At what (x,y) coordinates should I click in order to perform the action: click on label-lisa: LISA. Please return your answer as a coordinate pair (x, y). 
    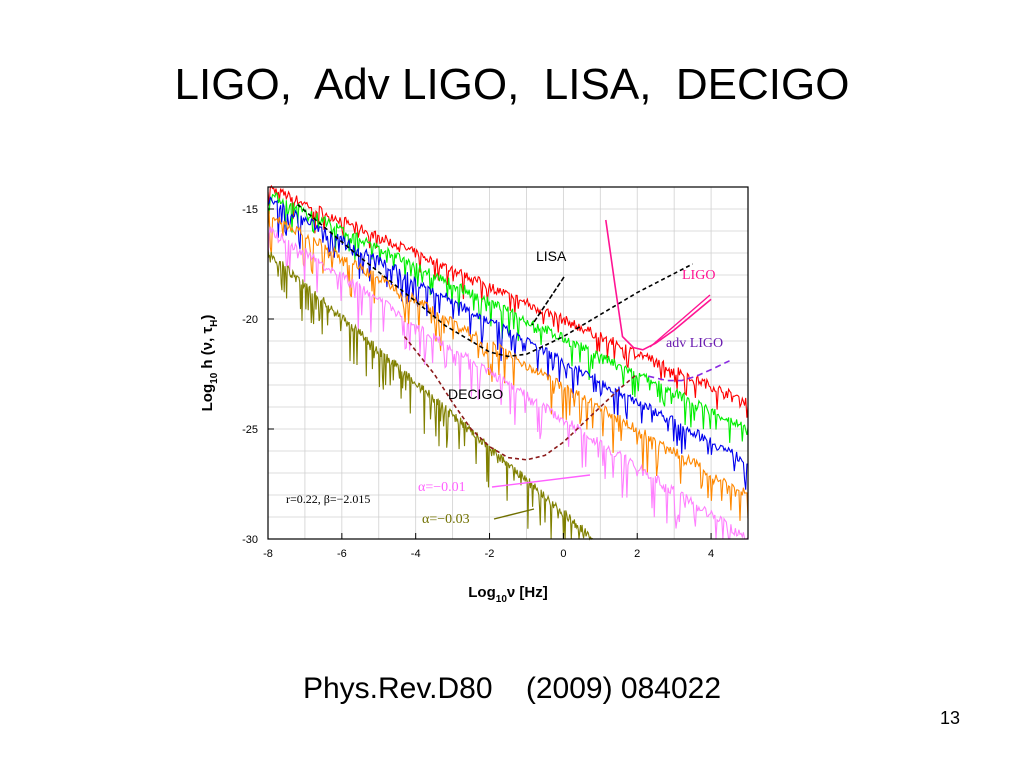
    Looking at the image, I should click on (551, 256).